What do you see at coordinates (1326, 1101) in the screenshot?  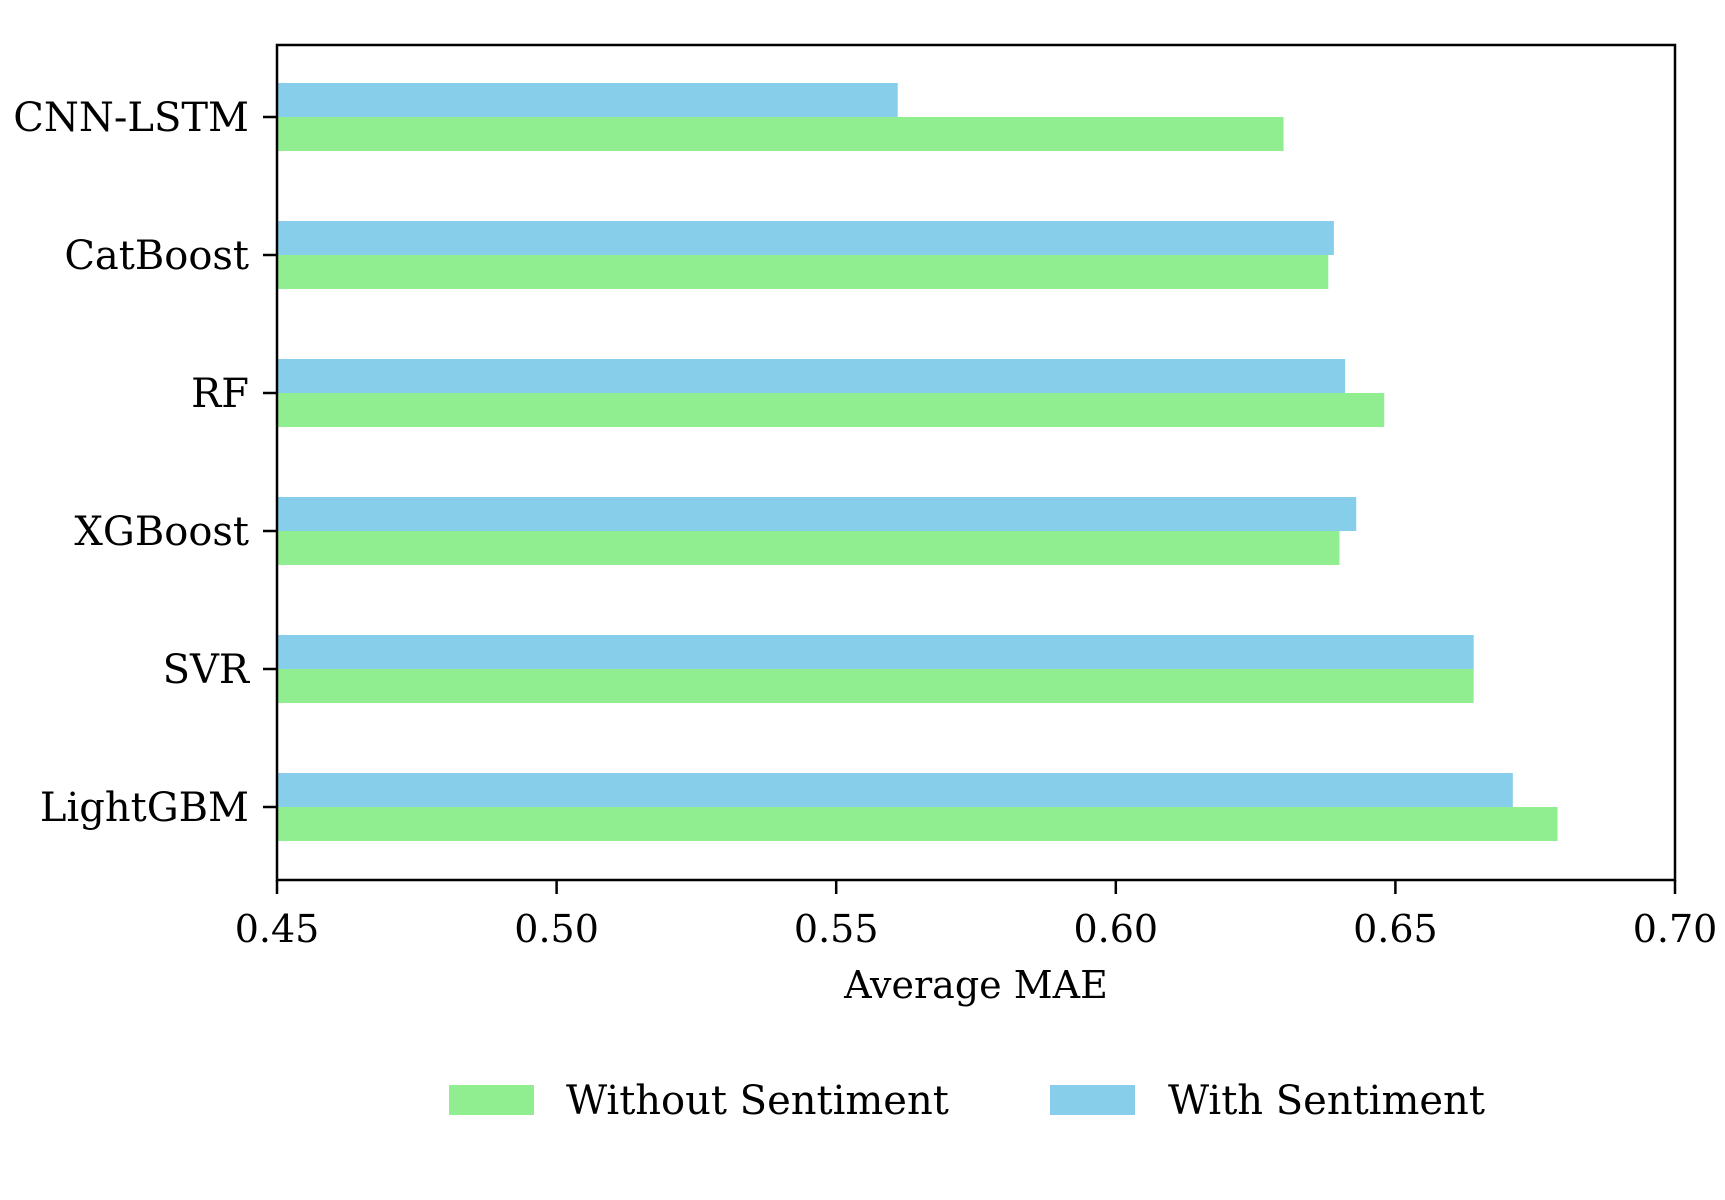 I see `legend-label-with-sentiment: With Sentiment` at bounding box center [1326, 1101].